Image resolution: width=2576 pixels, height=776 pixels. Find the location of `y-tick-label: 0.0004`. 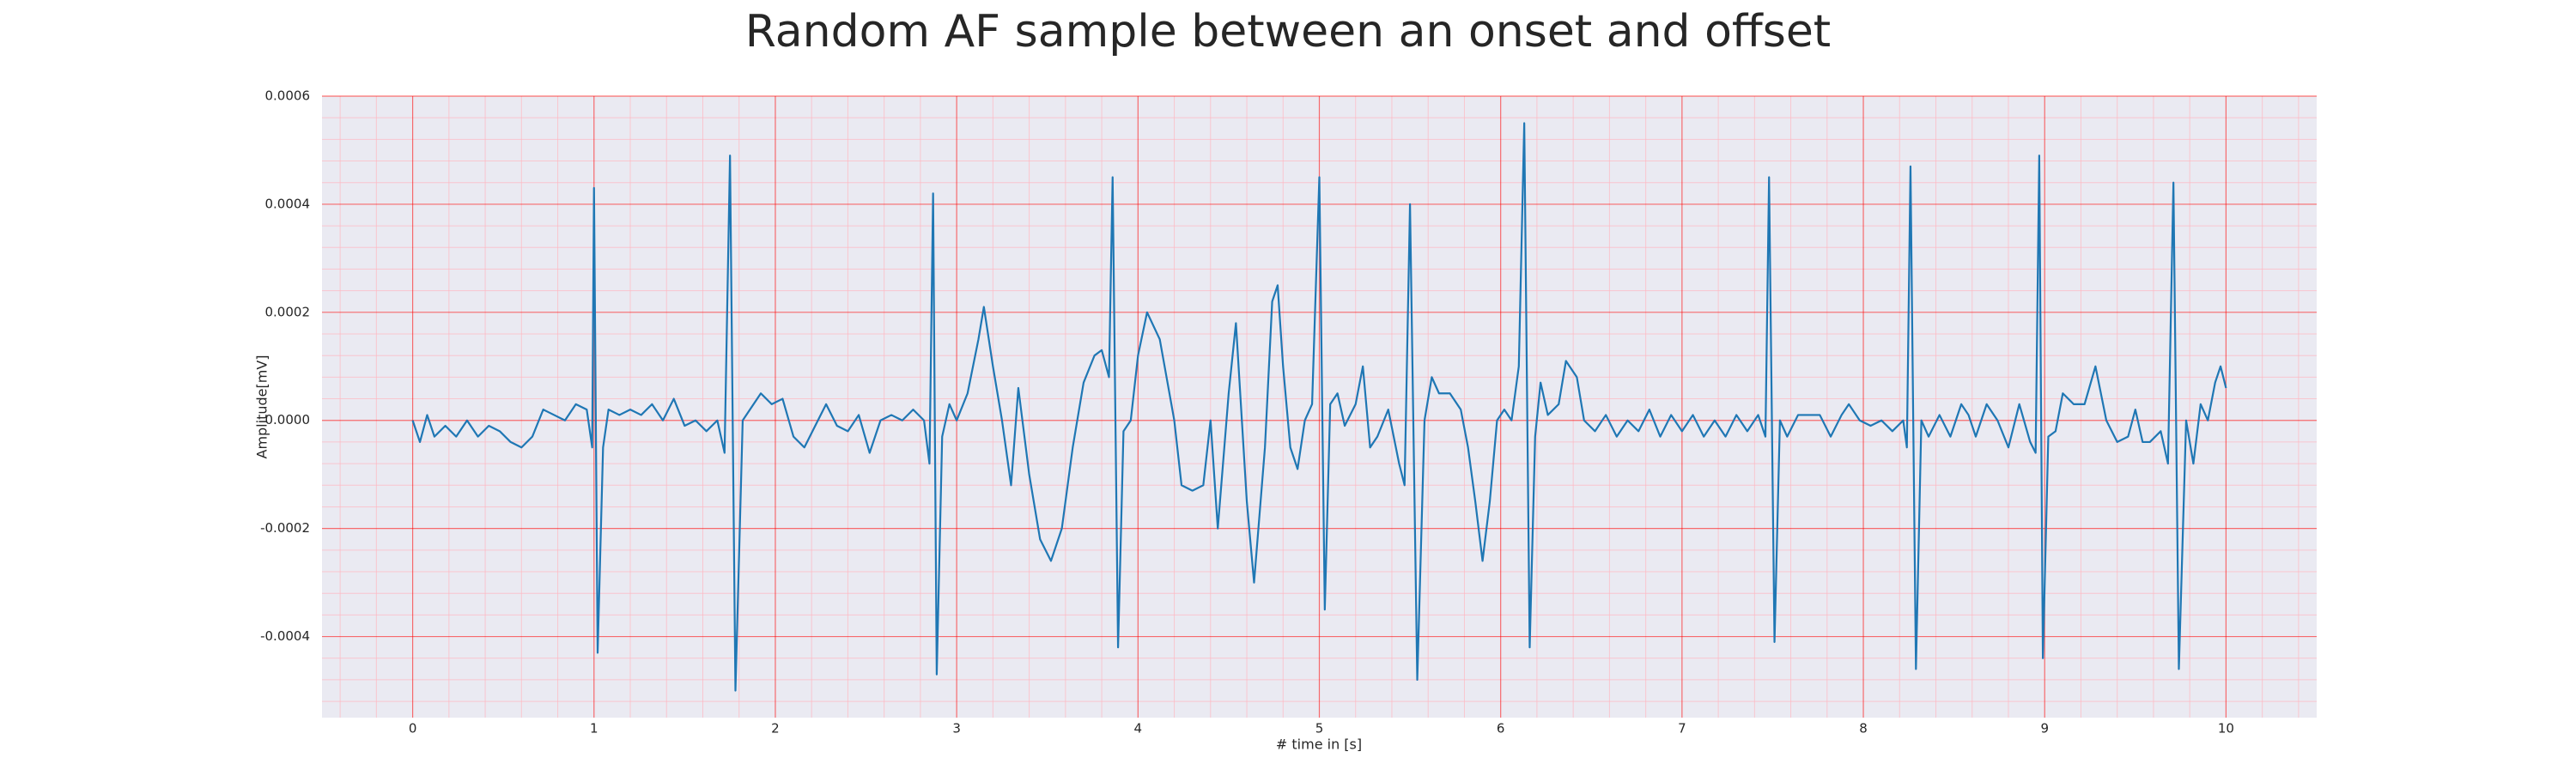

y-tick-label: 0.0004 is located at coordinates (288, 204).